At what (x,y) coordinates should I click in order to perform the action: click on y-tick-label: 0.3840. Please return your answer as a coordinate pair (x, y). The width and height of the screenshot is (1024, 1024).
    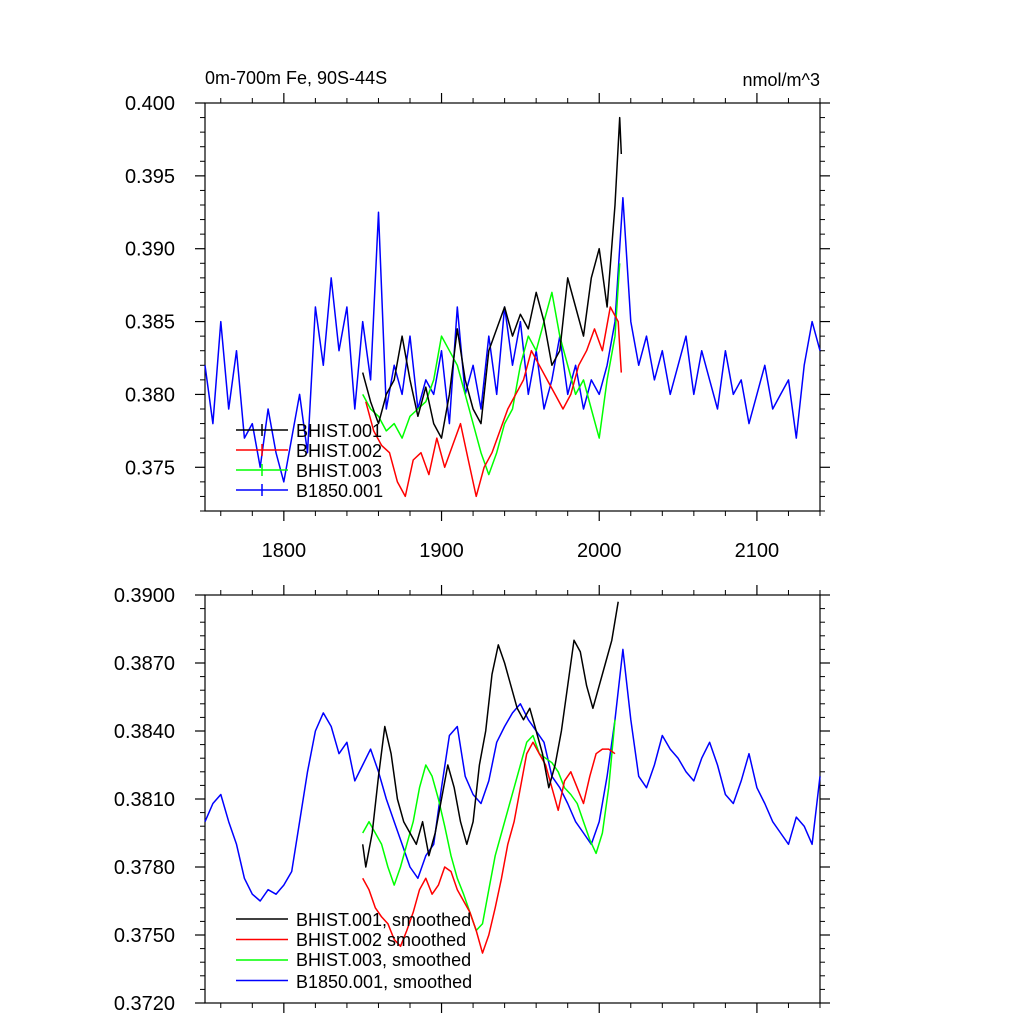
    Looking at the image, I should click on (144, 732).